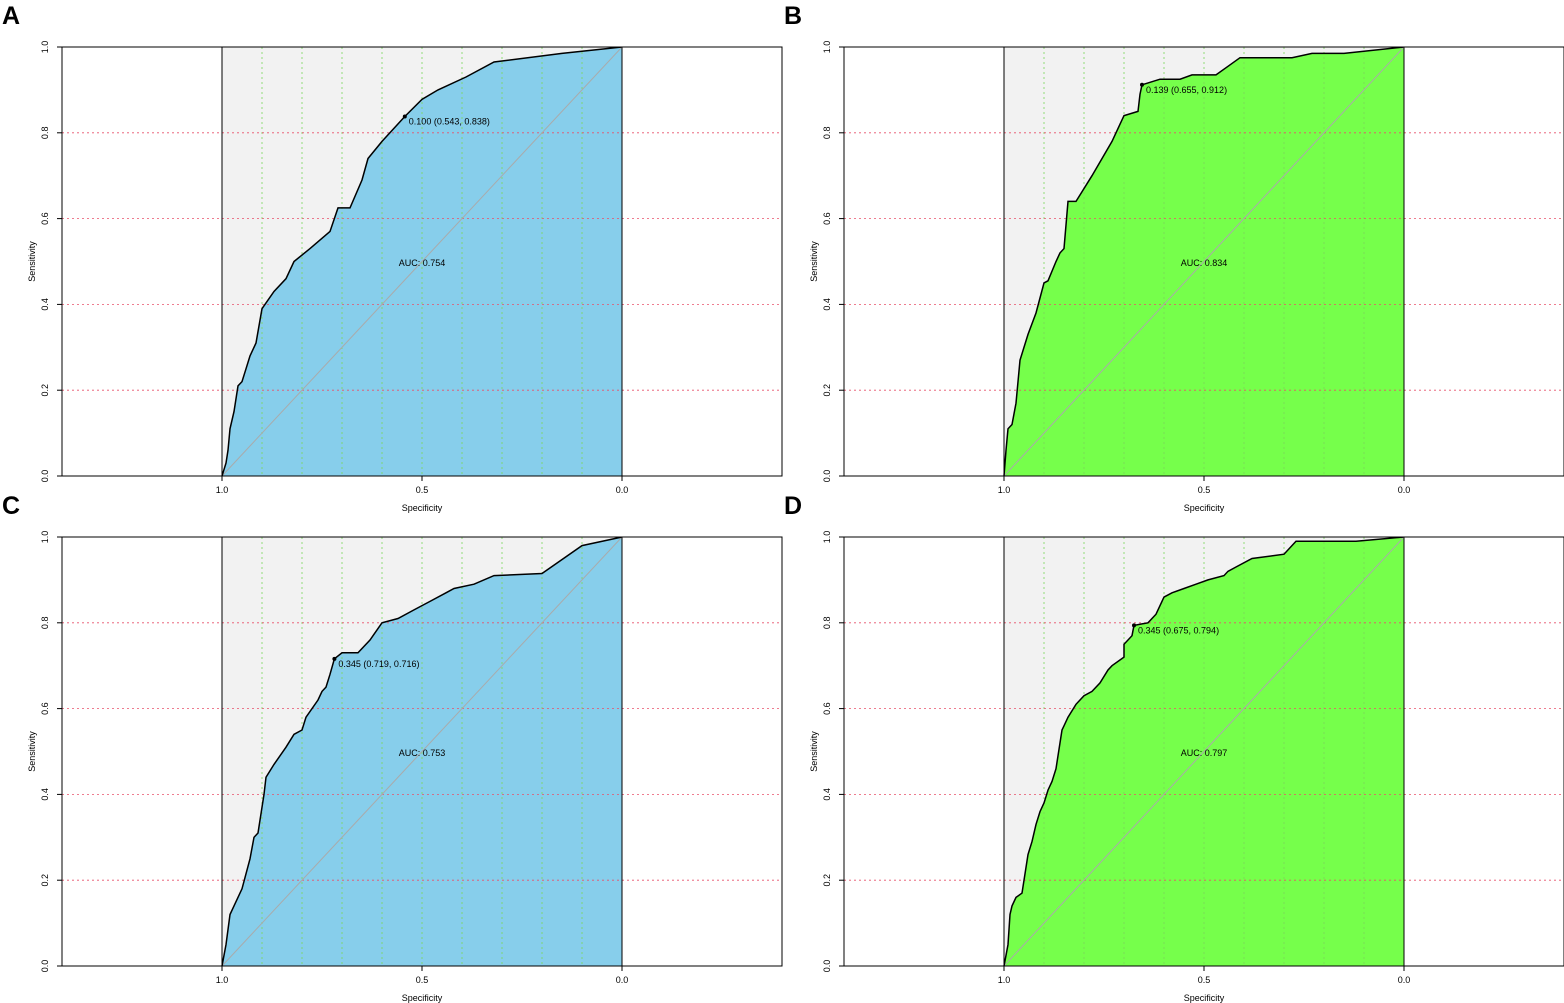  I want to click on y-tick-label-c: 0.8, so click(45, 623).